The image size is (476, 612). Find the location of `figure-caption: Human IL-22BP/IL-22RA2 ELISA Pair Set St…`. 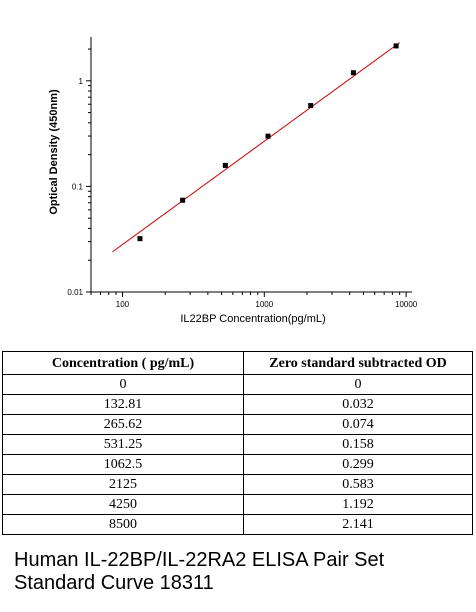

figure-caption: Human IL-22BP/IL-22RA2 ELISA Pair Set St… is located at coordinates (244, 572).